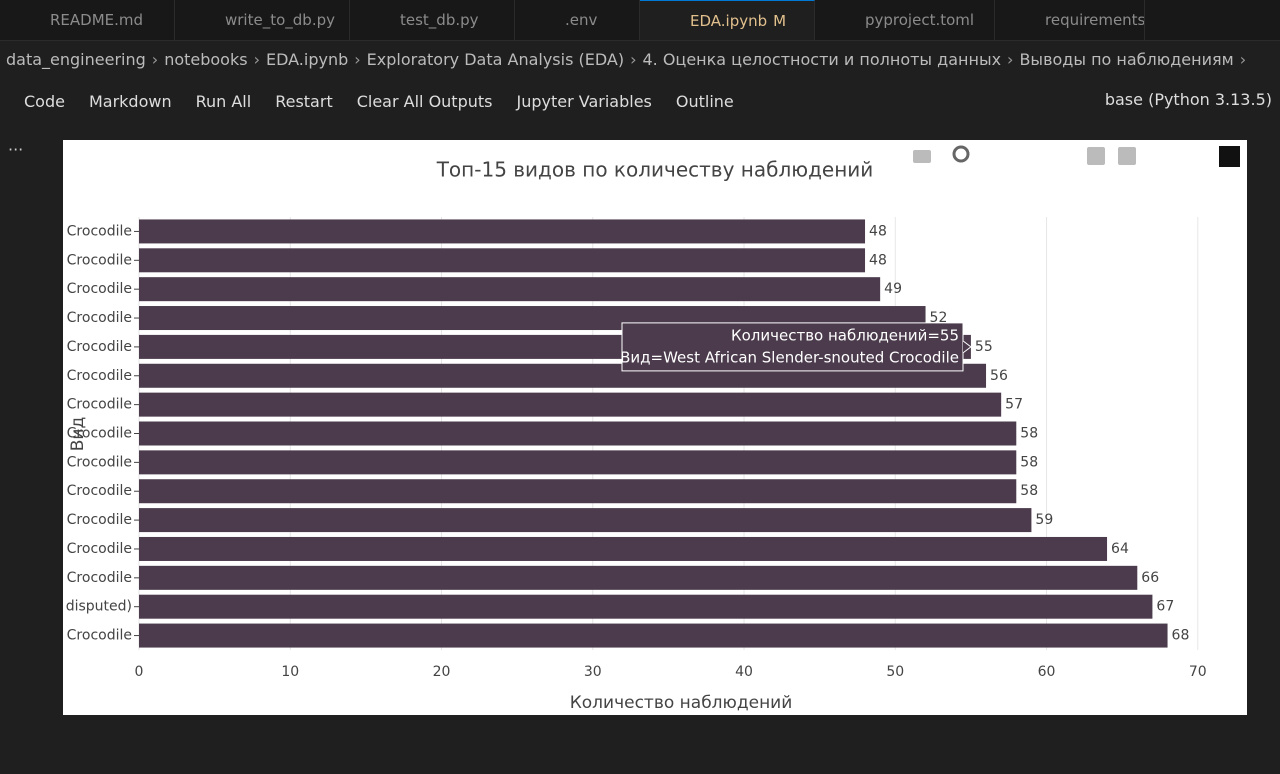 The width and height of the screenshot is (1280, 774). What do you see at coordinates (130, 101) in the screenshot?
I see `toolbar-button: Markdown` at bounding box center [130, 101].